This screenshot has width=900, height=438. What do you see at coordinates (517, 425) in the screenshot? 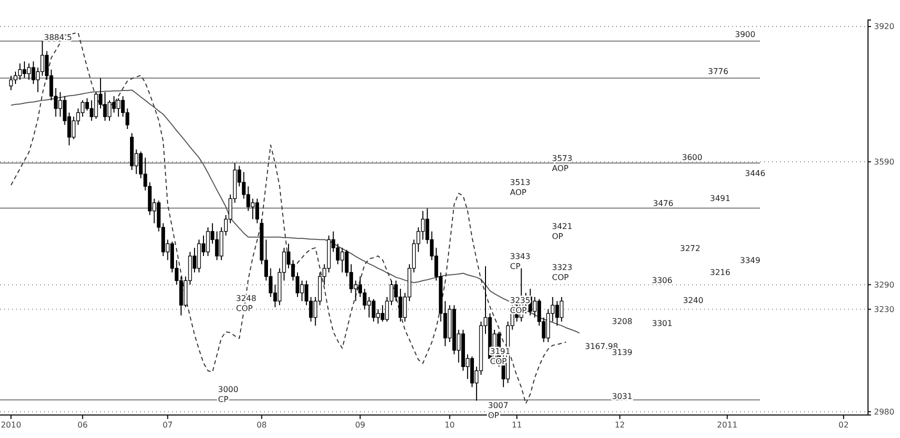
I see `x-tick-label: 11` at bounding box center [517, 425].